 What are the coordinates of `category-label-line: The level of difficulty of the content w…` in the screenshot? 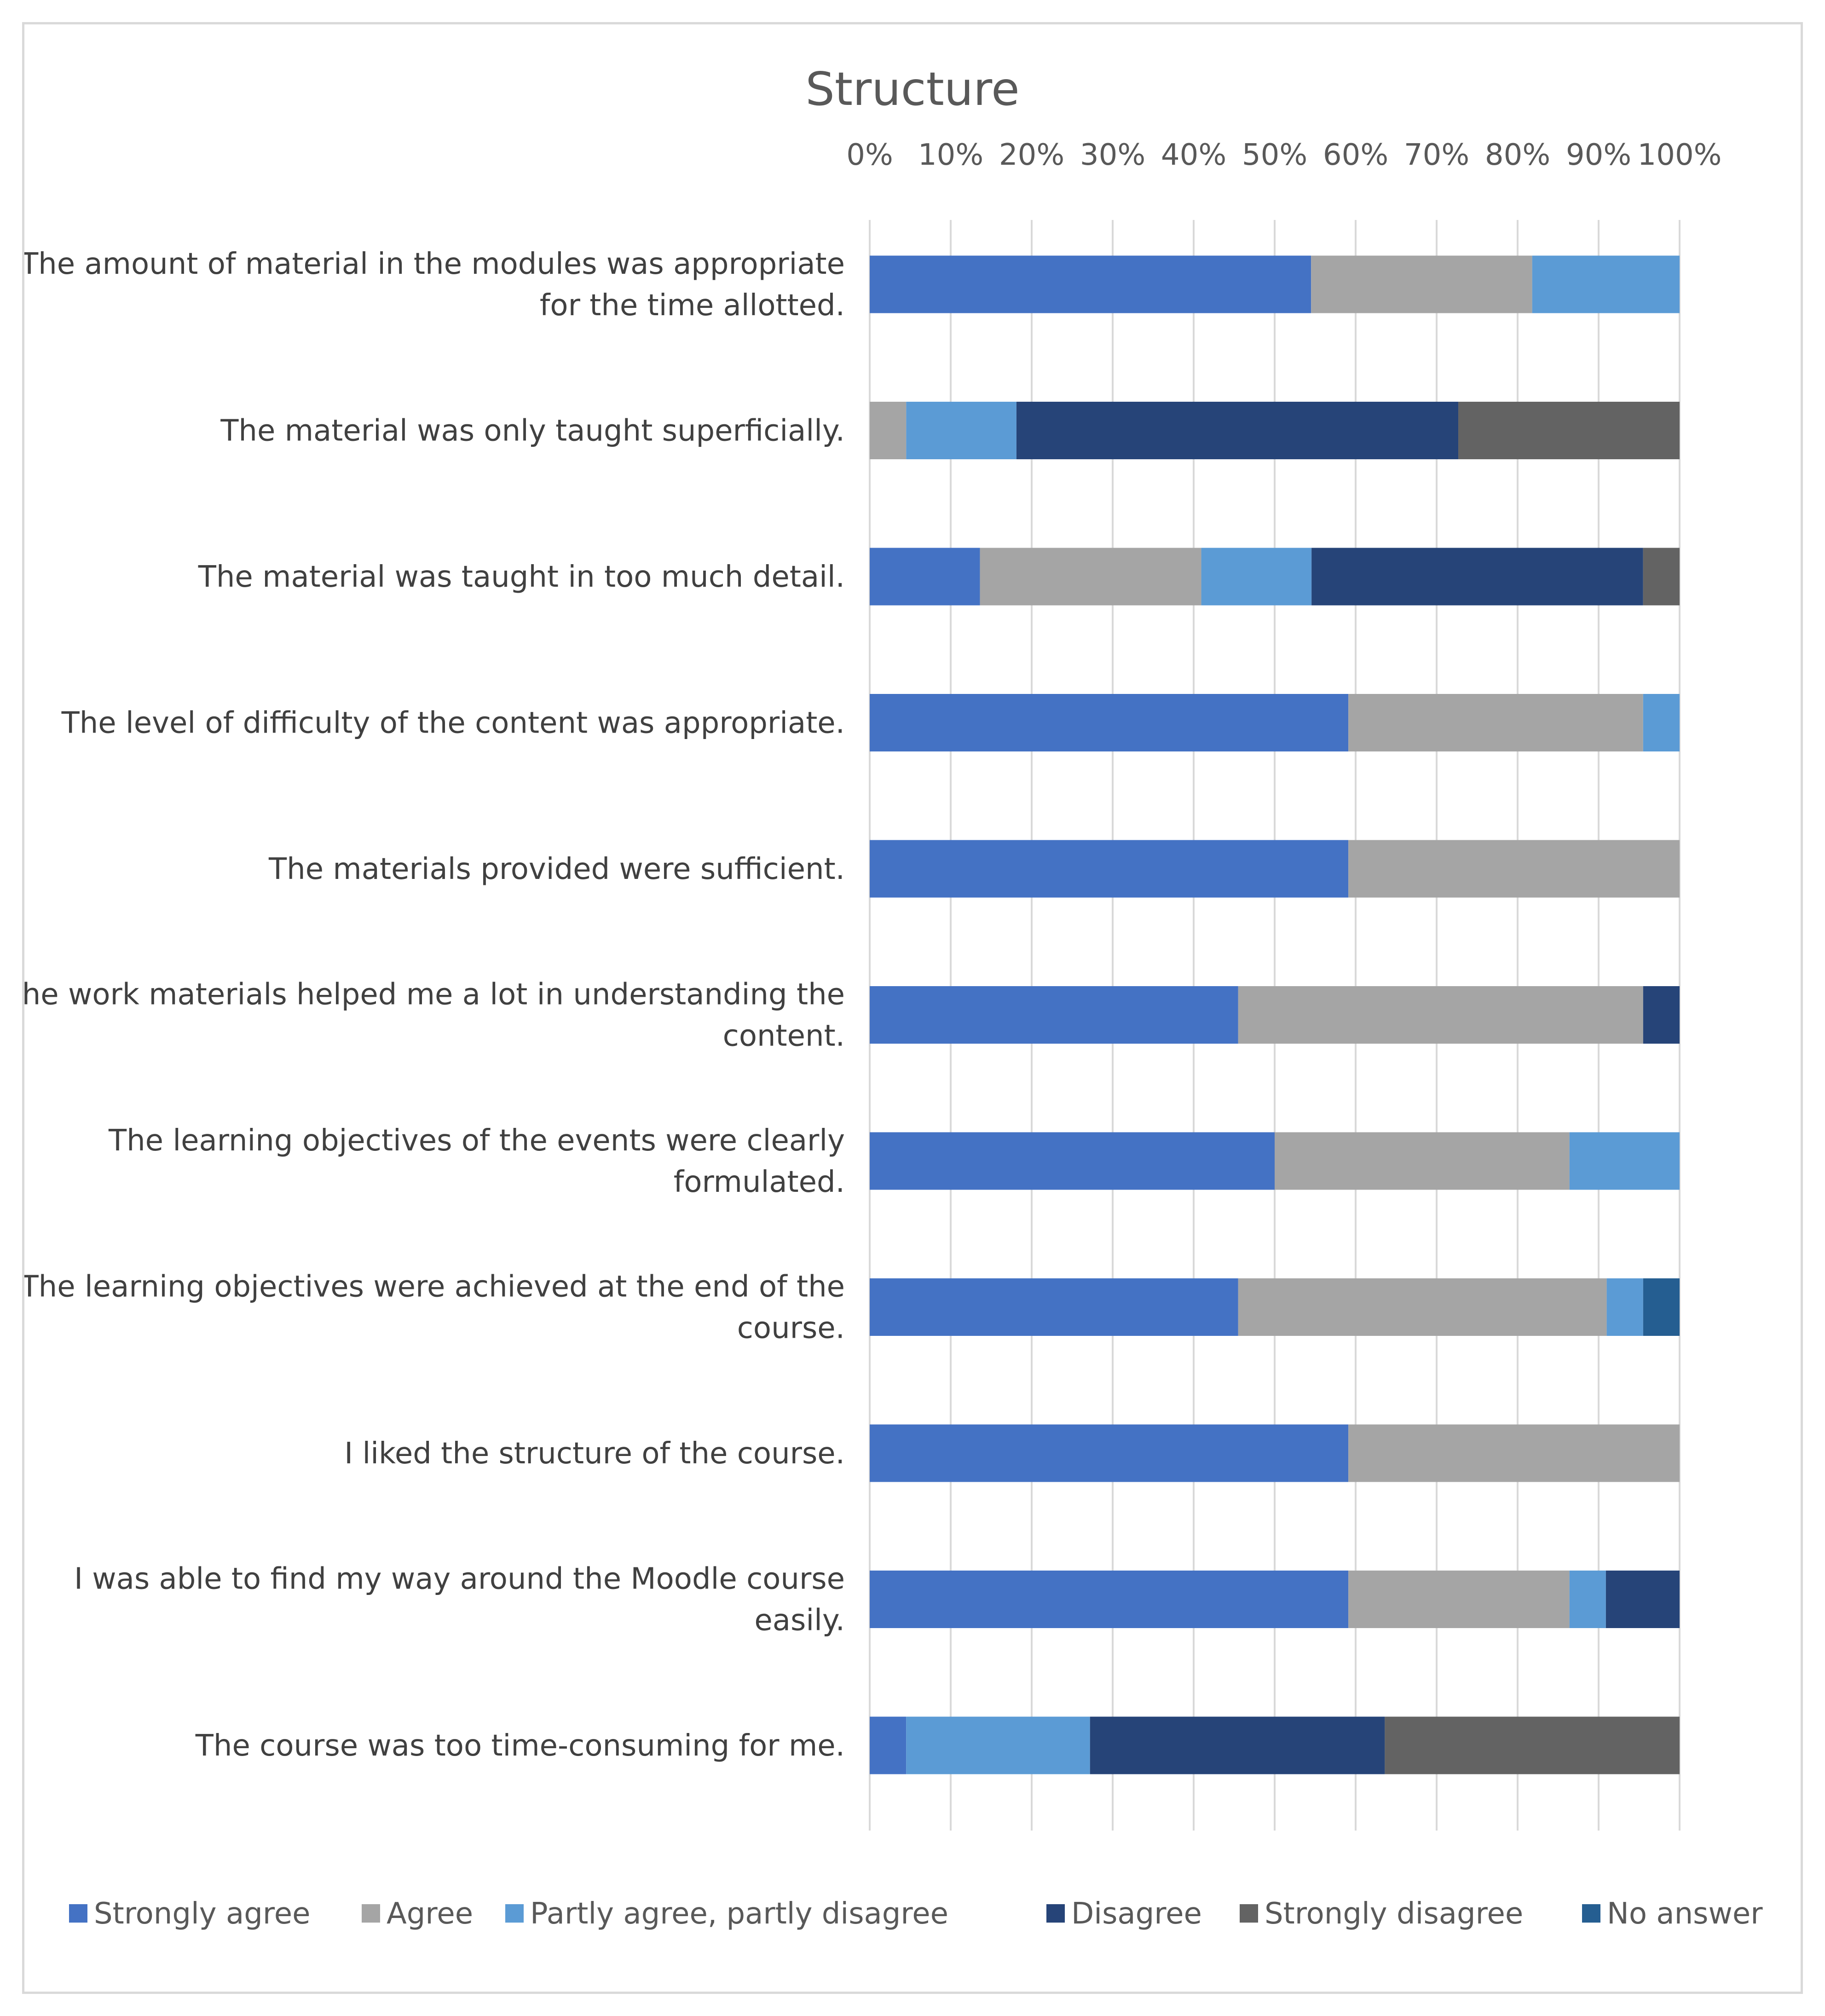 It's located at (453, 723).